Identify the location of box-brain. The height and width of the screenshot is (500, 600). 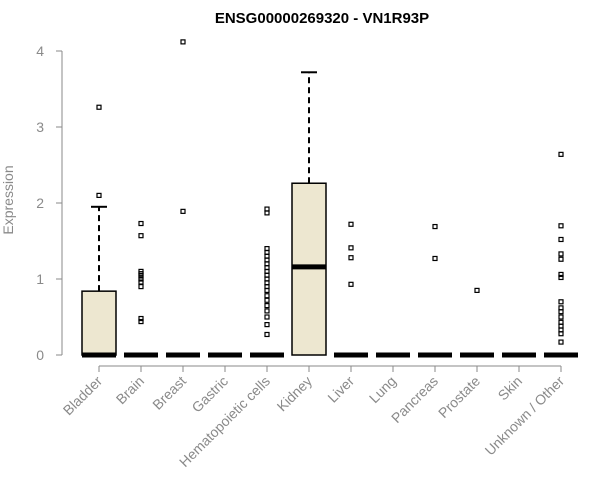
(141, 289).